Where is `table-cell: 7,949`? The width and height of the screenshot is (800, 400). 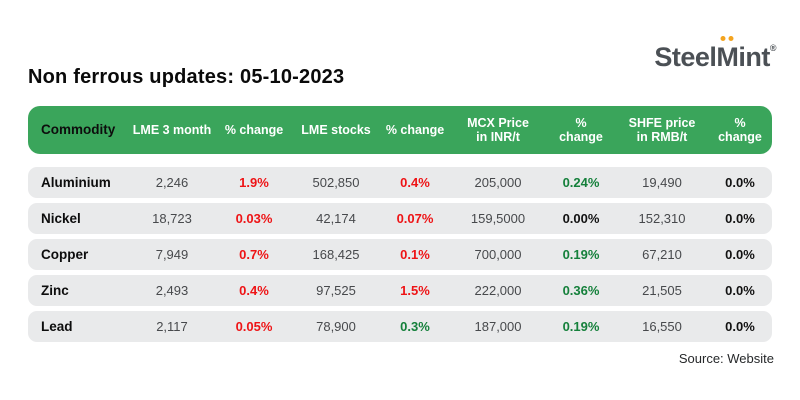 table-cell: 7,949 is located at coordinates (172, 254).